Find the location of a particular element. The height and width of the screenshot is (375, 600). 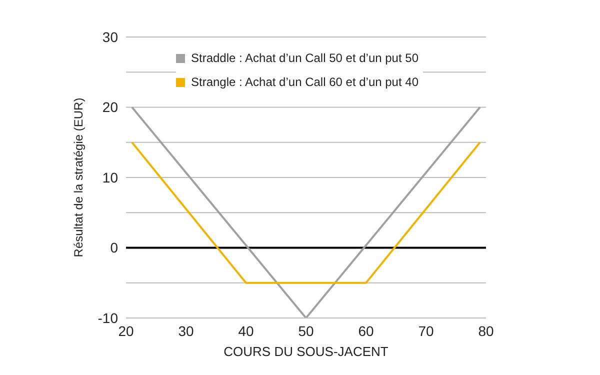

x-tick-label: 20 is located at coordinates (126, 330).